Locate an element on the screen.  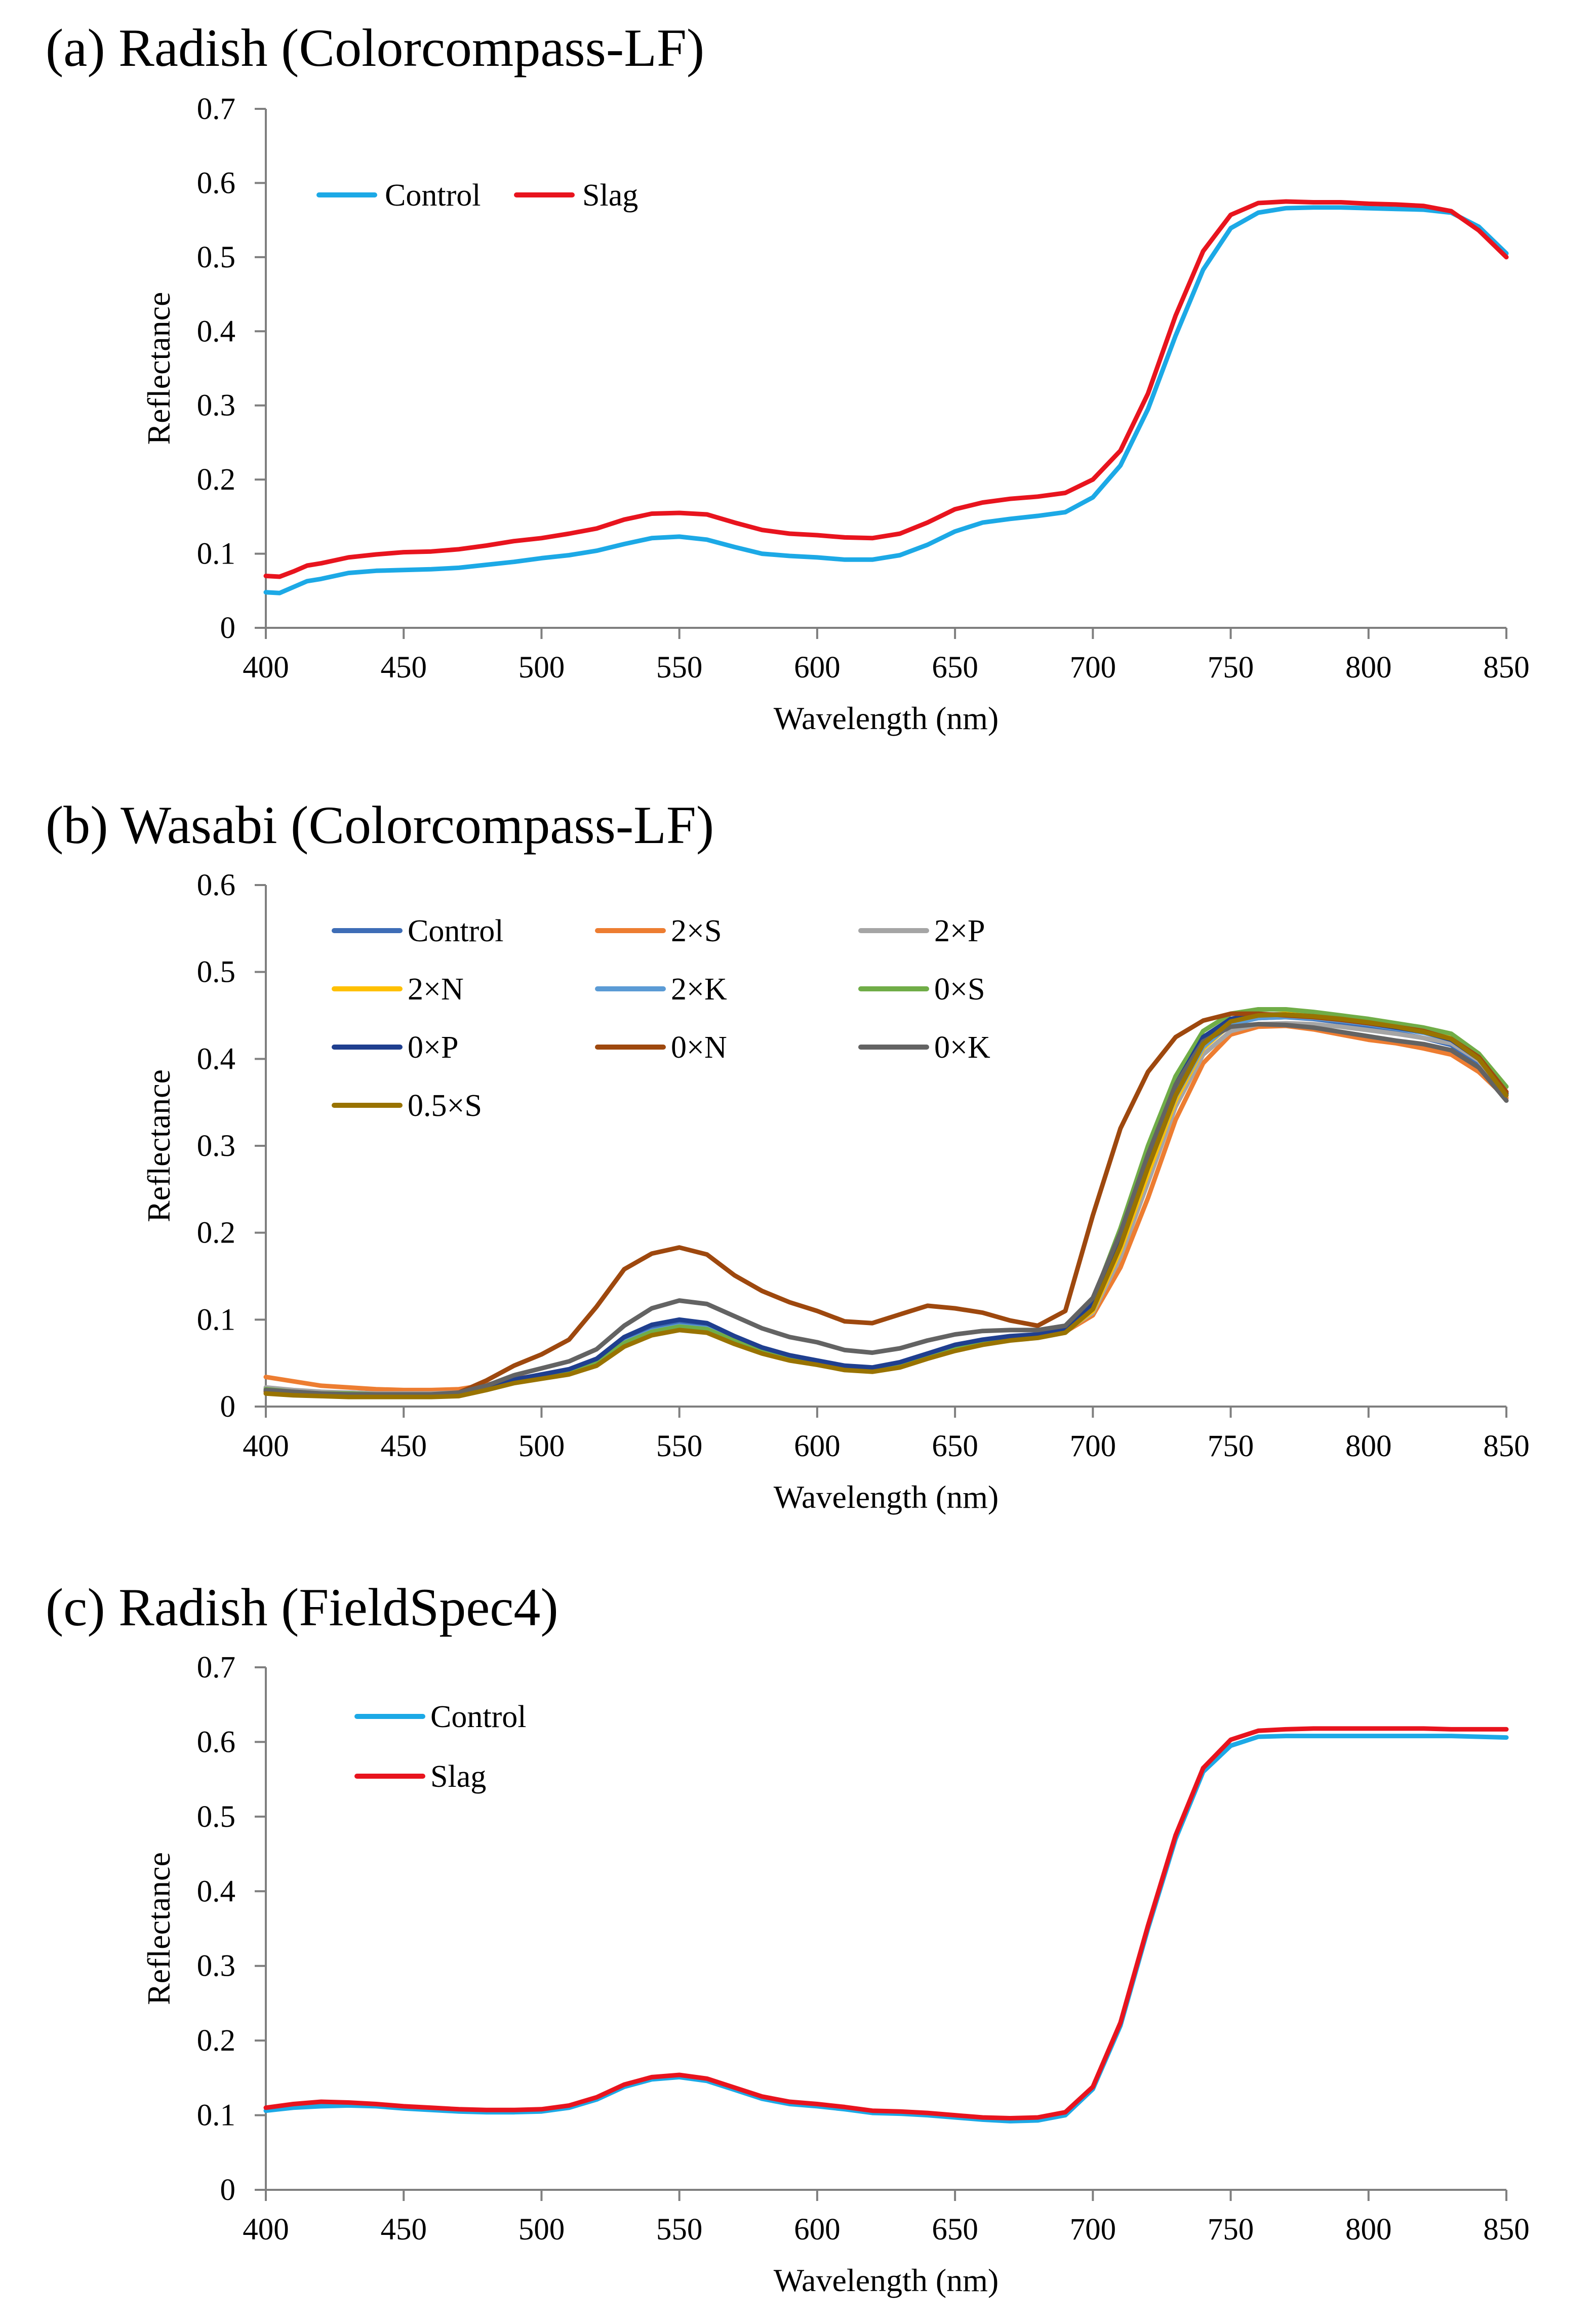
panel-title: (a) Radish (Colorcompass-LF) is located at coordinates (375, 47).